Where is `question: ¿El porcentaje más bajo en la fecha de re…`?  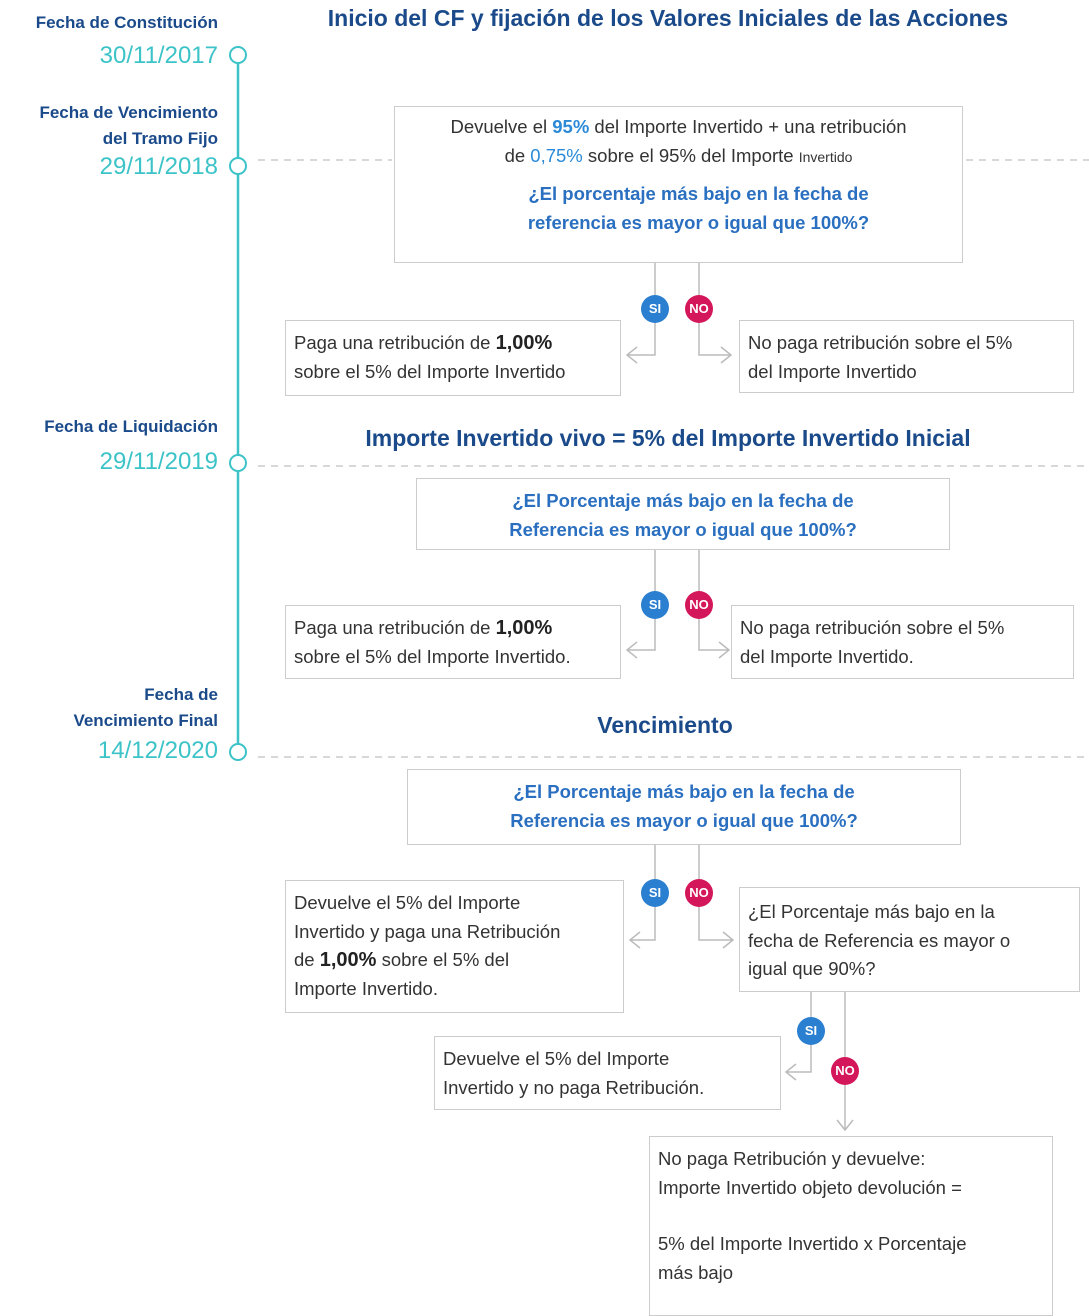 question: ¿El porcentaje más bajo en la fecha de re… is located at coordinates (678, 208).